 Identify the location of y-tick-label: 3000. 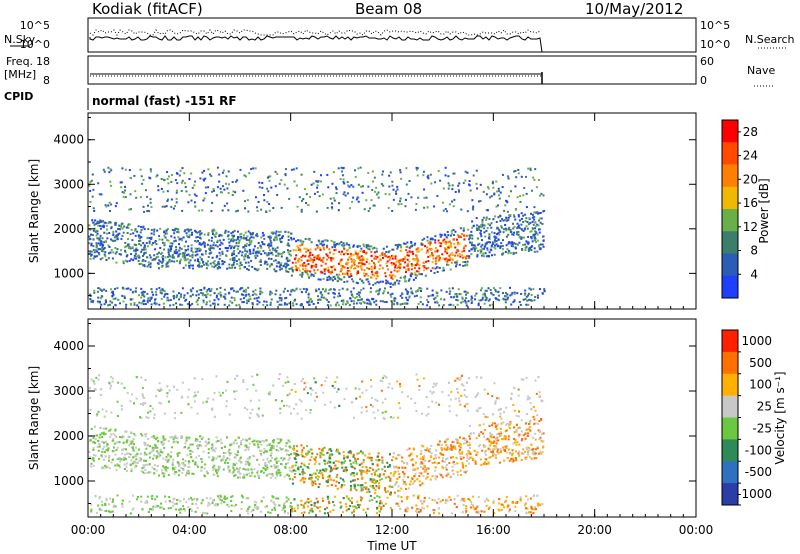
(68, 184).